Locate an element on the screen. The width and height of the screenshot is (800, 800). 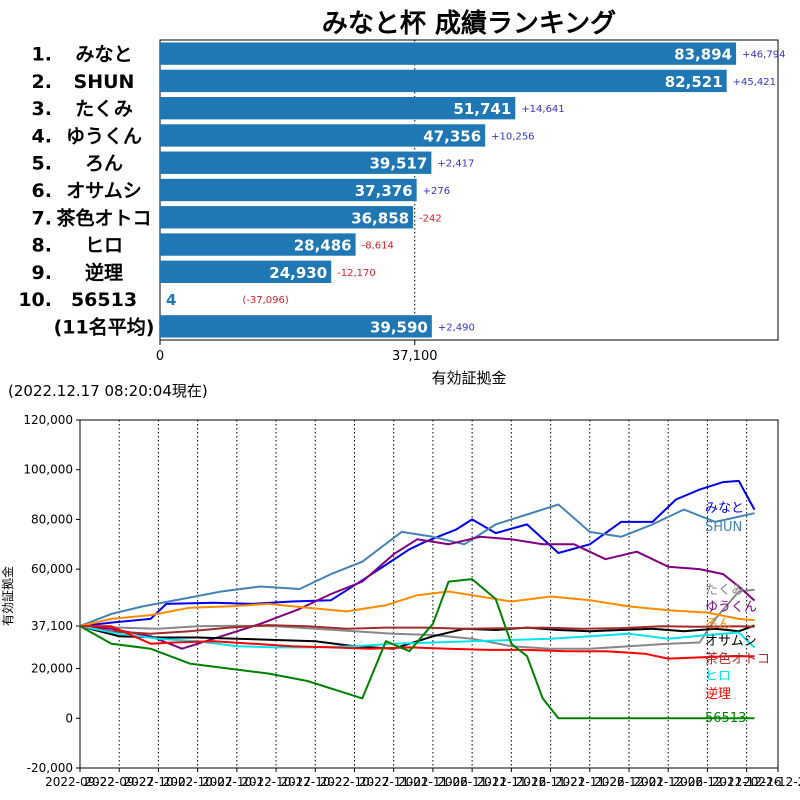
bar-diff-label: +276 is located at coordinates (436, 191).